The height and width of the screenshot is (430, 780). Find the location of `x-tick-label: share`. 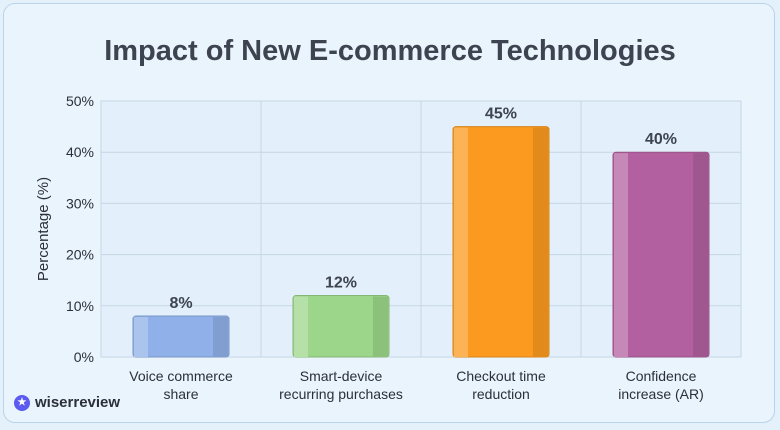

x-tick-label: share is located at coordinates (180, 394).